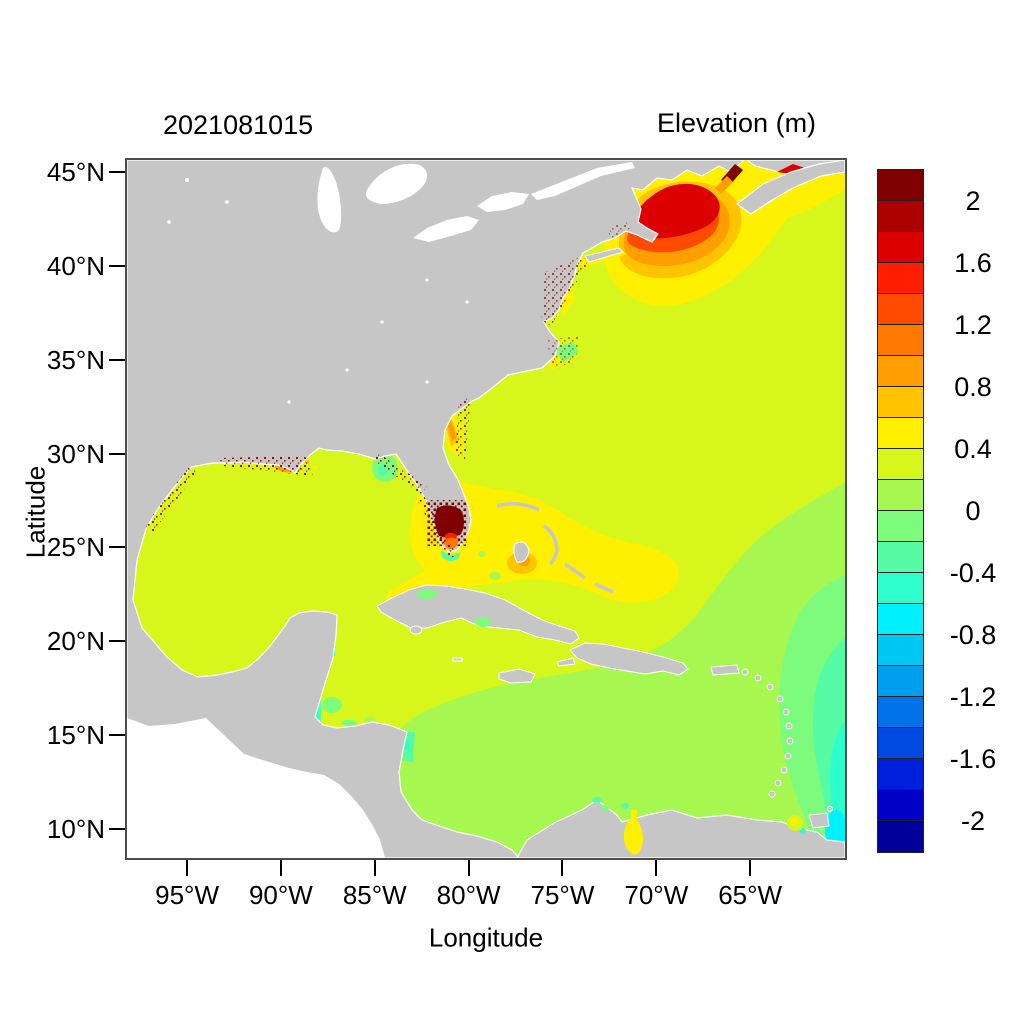 The width and height of the screenshot is (1024, 1024). I want to click on gulf-of-honduras-green, so click(332, 705).